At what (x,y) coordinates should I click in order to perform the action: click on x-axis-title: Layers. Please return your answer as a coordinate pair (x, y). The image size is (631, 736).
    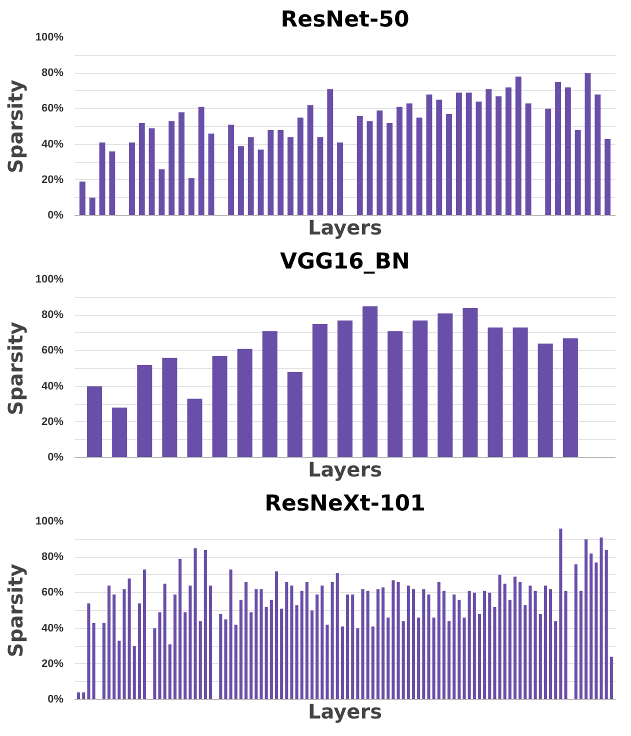
    Looking at the image, I should click on (345, 470).